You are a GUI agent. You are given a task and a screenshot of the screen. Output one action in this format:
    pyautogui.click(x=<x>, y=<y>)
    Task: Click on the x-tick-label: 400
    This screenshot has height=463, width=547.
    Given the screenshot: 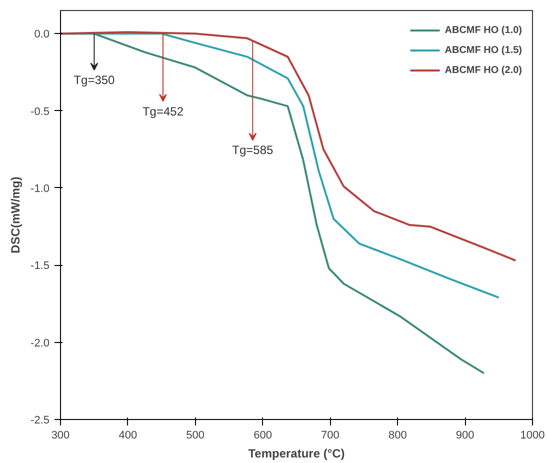 What is the action you would take?
    pyautogui.click(x=128, y=436)
    